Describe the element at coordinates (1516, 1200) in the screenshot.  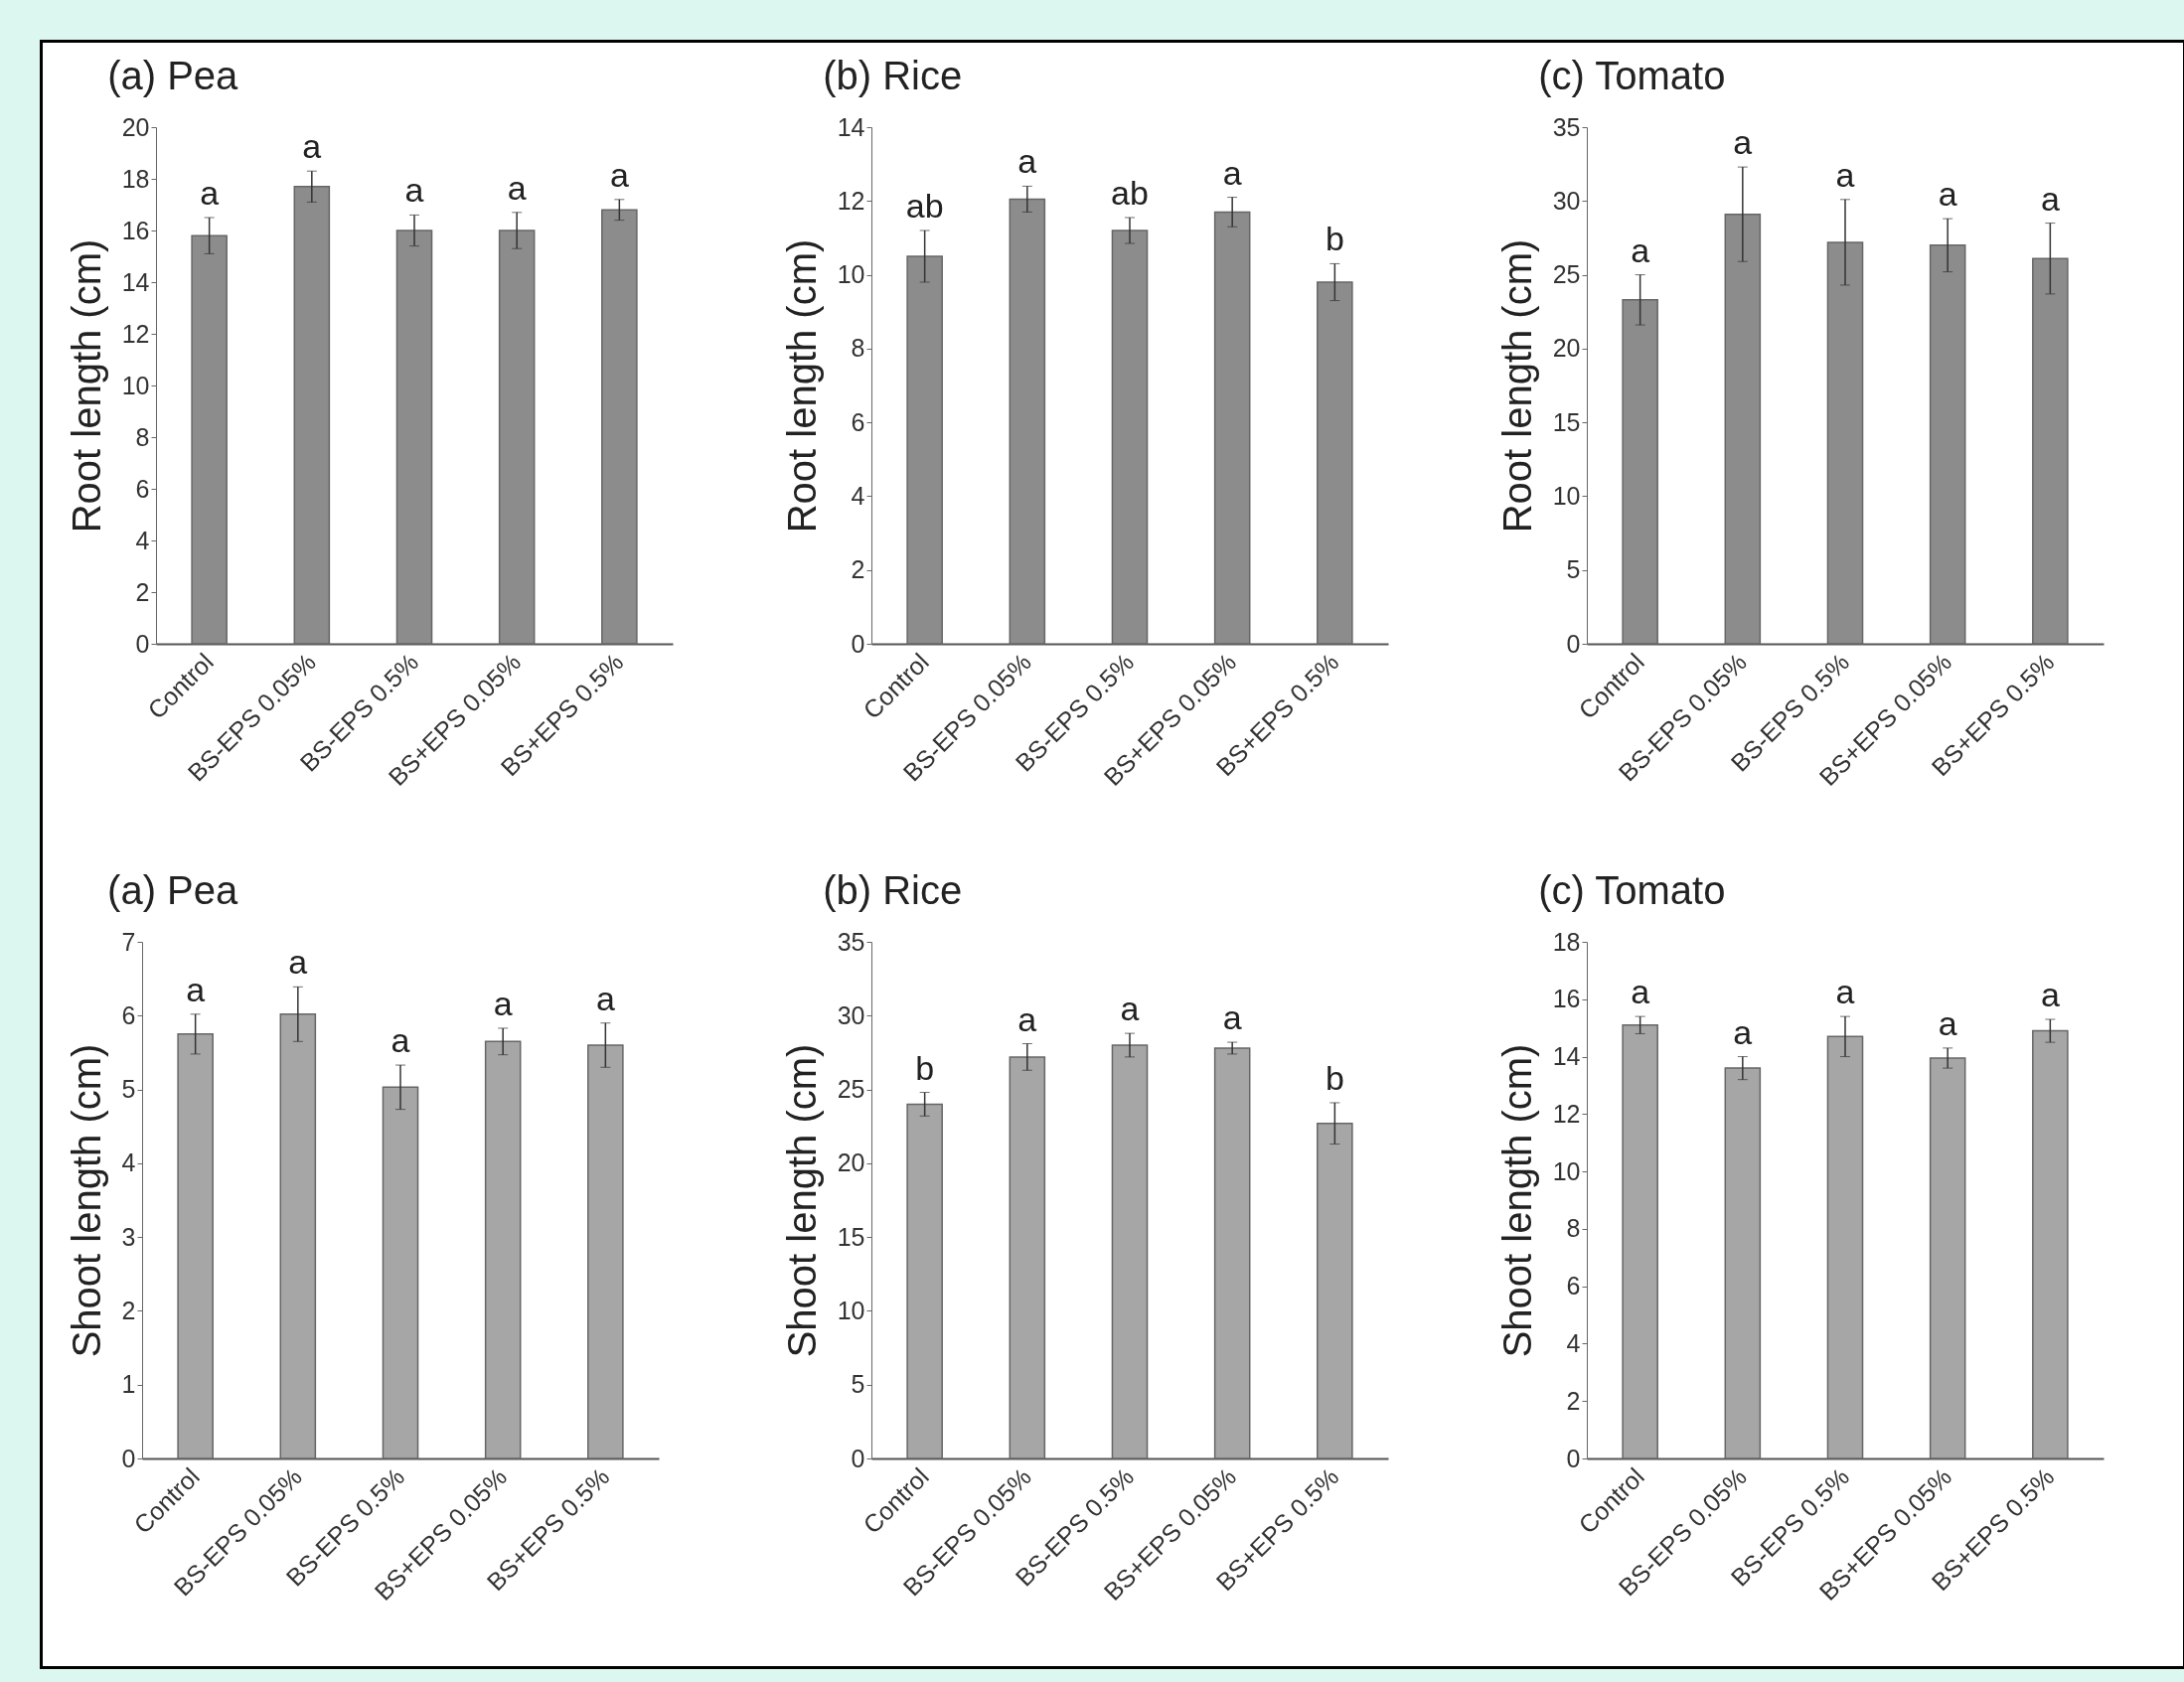
I see `y-axis-title: Shoot length (cm)` at that location.